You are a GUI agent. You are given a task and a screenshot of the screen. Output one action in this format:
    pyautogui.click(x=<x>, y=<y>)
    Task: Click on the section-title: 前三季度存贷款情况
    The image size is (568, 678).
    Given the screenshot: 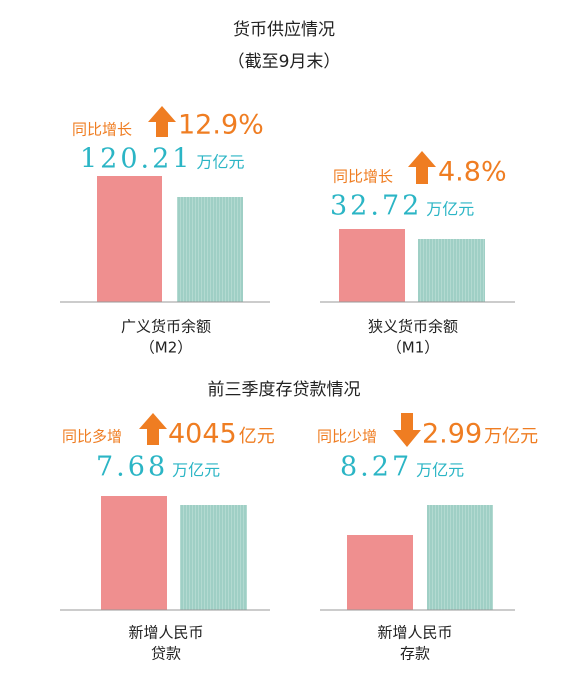 What is the action you would take?
    pyautogui.click(x=284, y=390)
    